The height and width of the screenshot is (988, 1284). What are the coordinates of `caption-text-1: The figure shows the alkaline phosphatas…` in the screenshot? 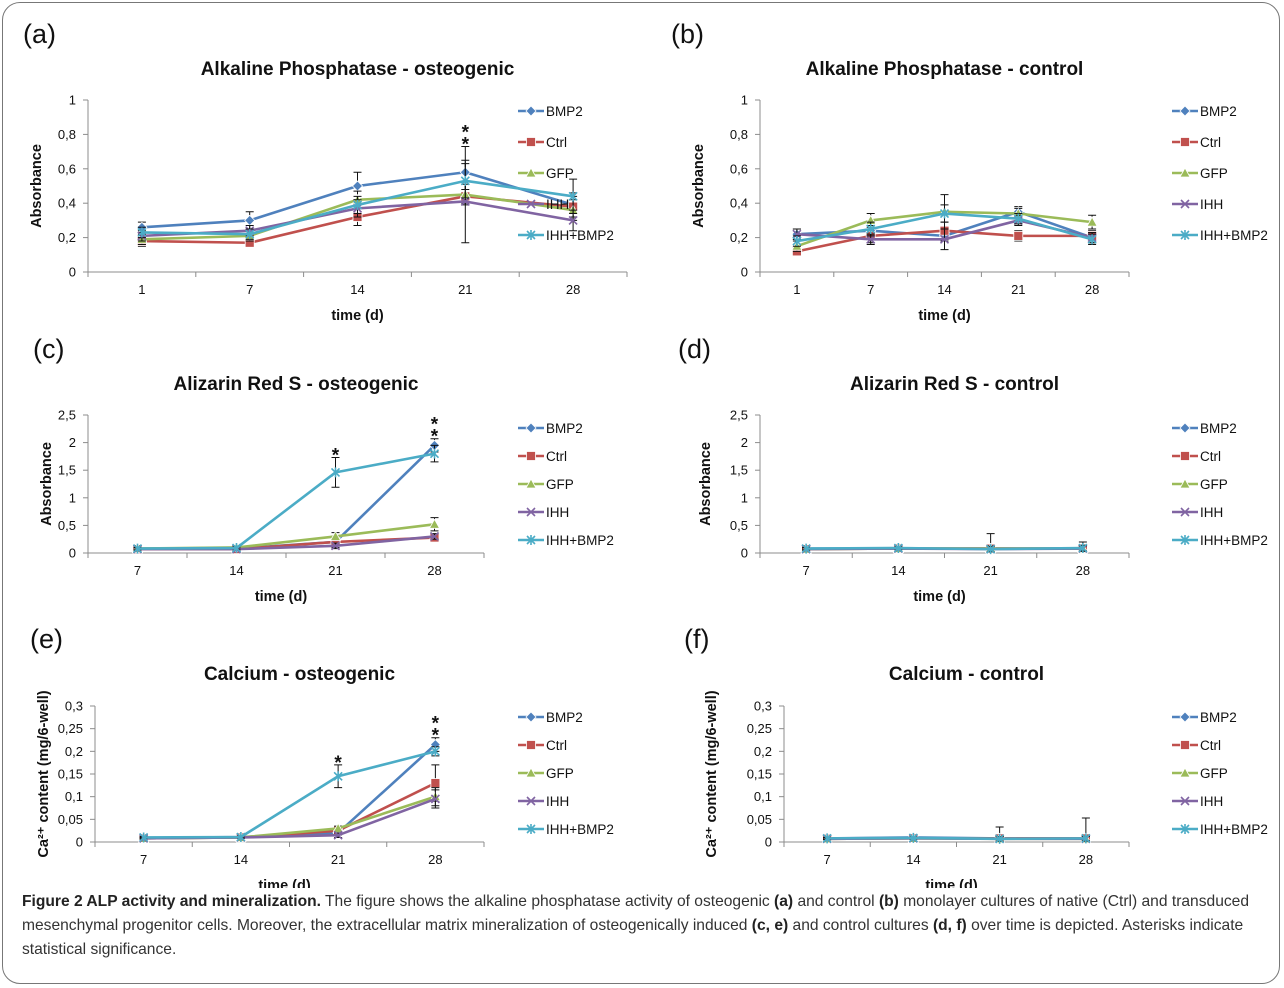 It's located at (547, 901).